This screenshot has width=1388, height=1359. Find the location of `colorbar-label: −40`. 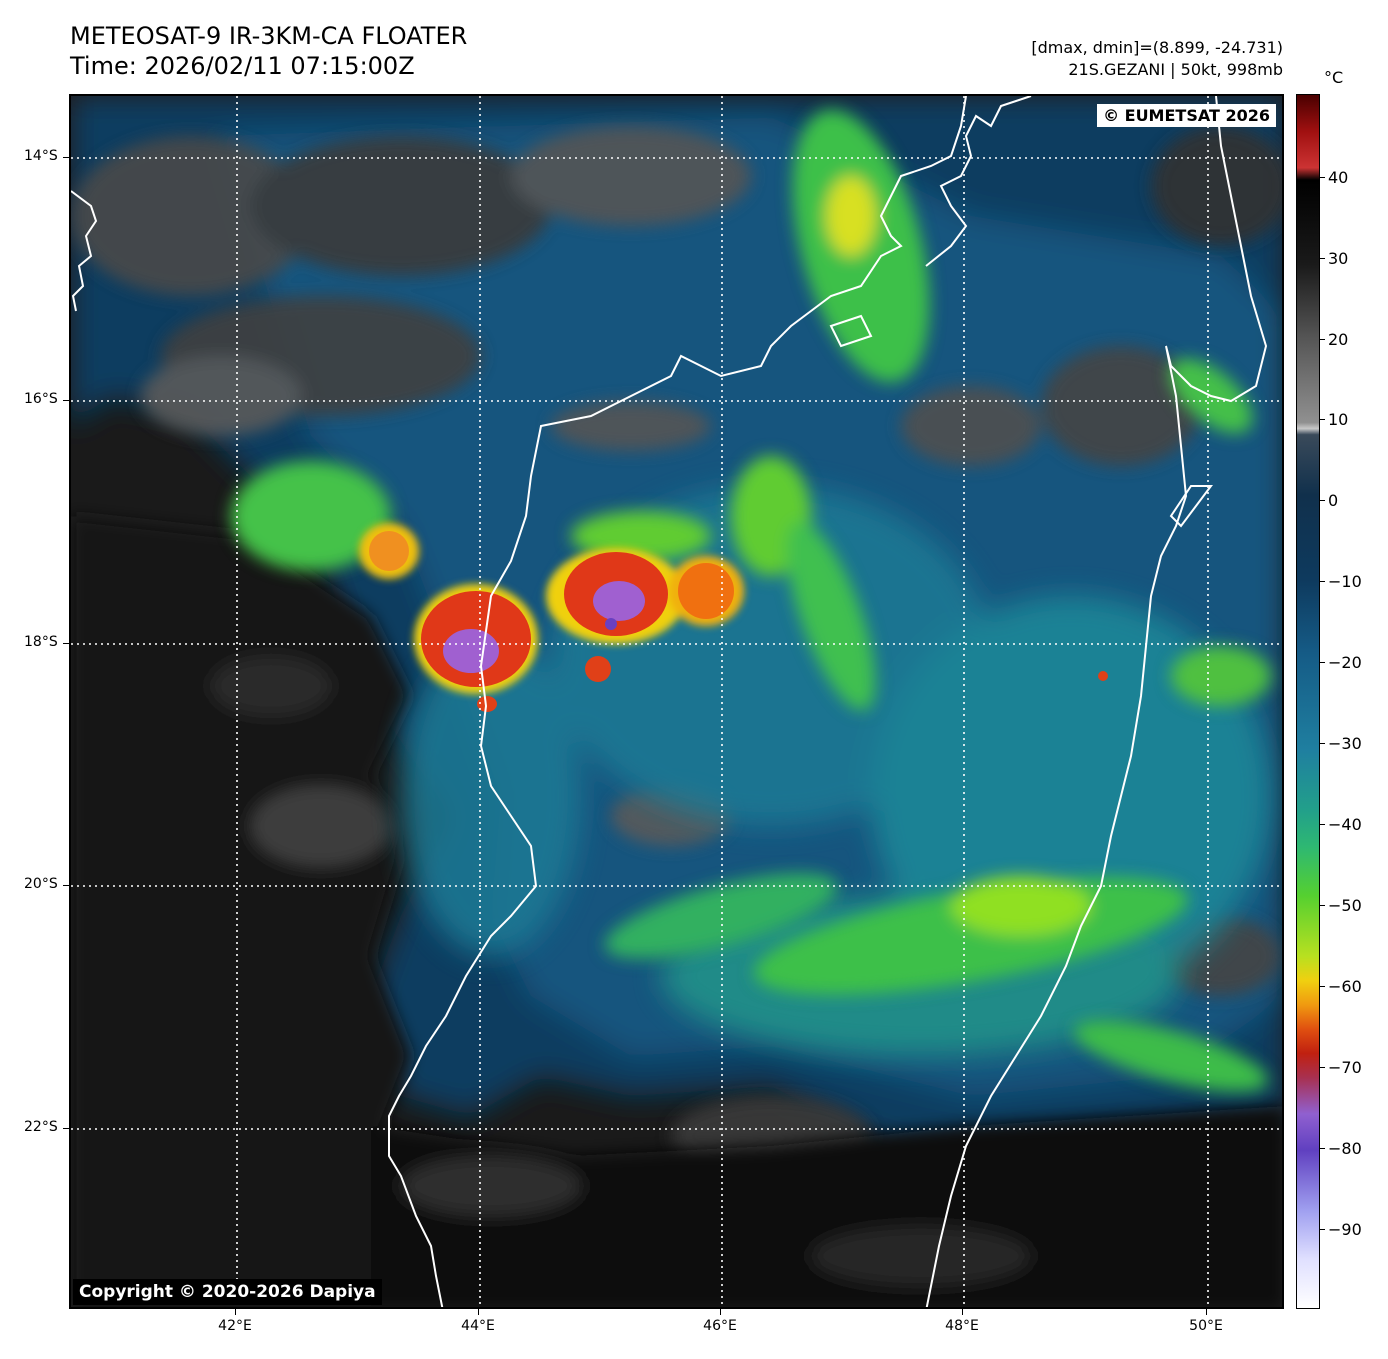

colorbar-label: −40 is located at coordinates (1345, 824).